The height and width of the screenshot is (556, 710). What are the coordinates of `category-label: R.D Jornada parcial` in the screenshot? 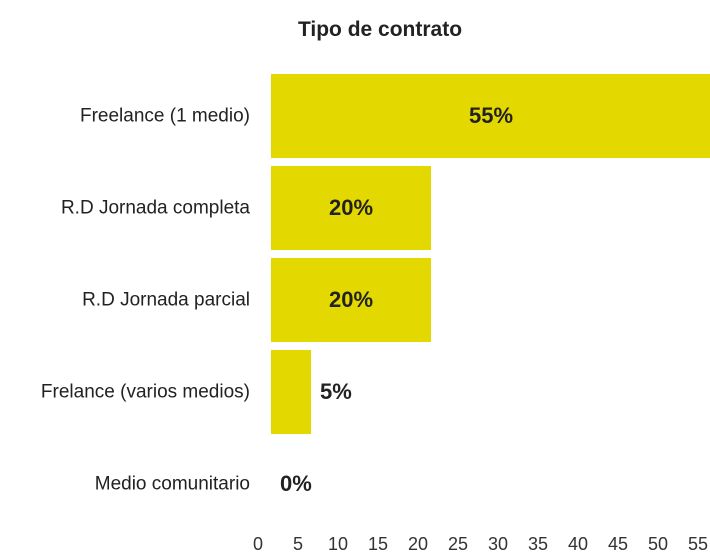 It's located at (166, 300).